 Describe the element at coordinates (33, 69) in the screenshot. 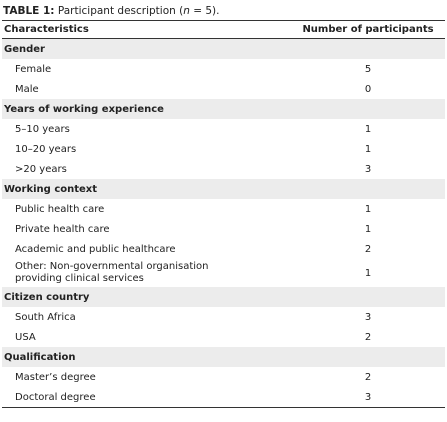

I see `row-label: Female` at that location.